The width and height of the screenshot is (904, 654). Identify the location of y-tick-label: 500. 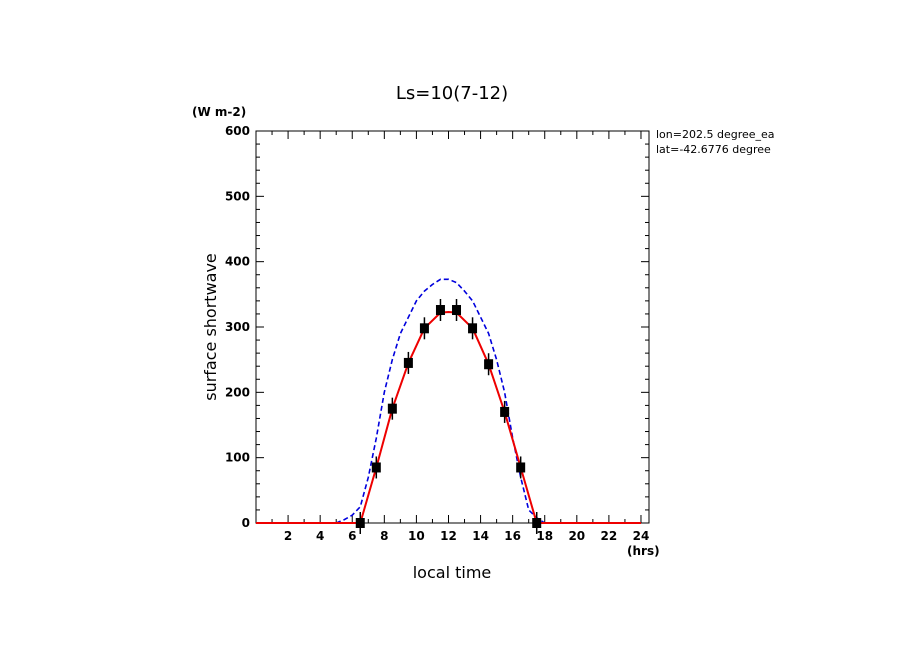
(237, 196).